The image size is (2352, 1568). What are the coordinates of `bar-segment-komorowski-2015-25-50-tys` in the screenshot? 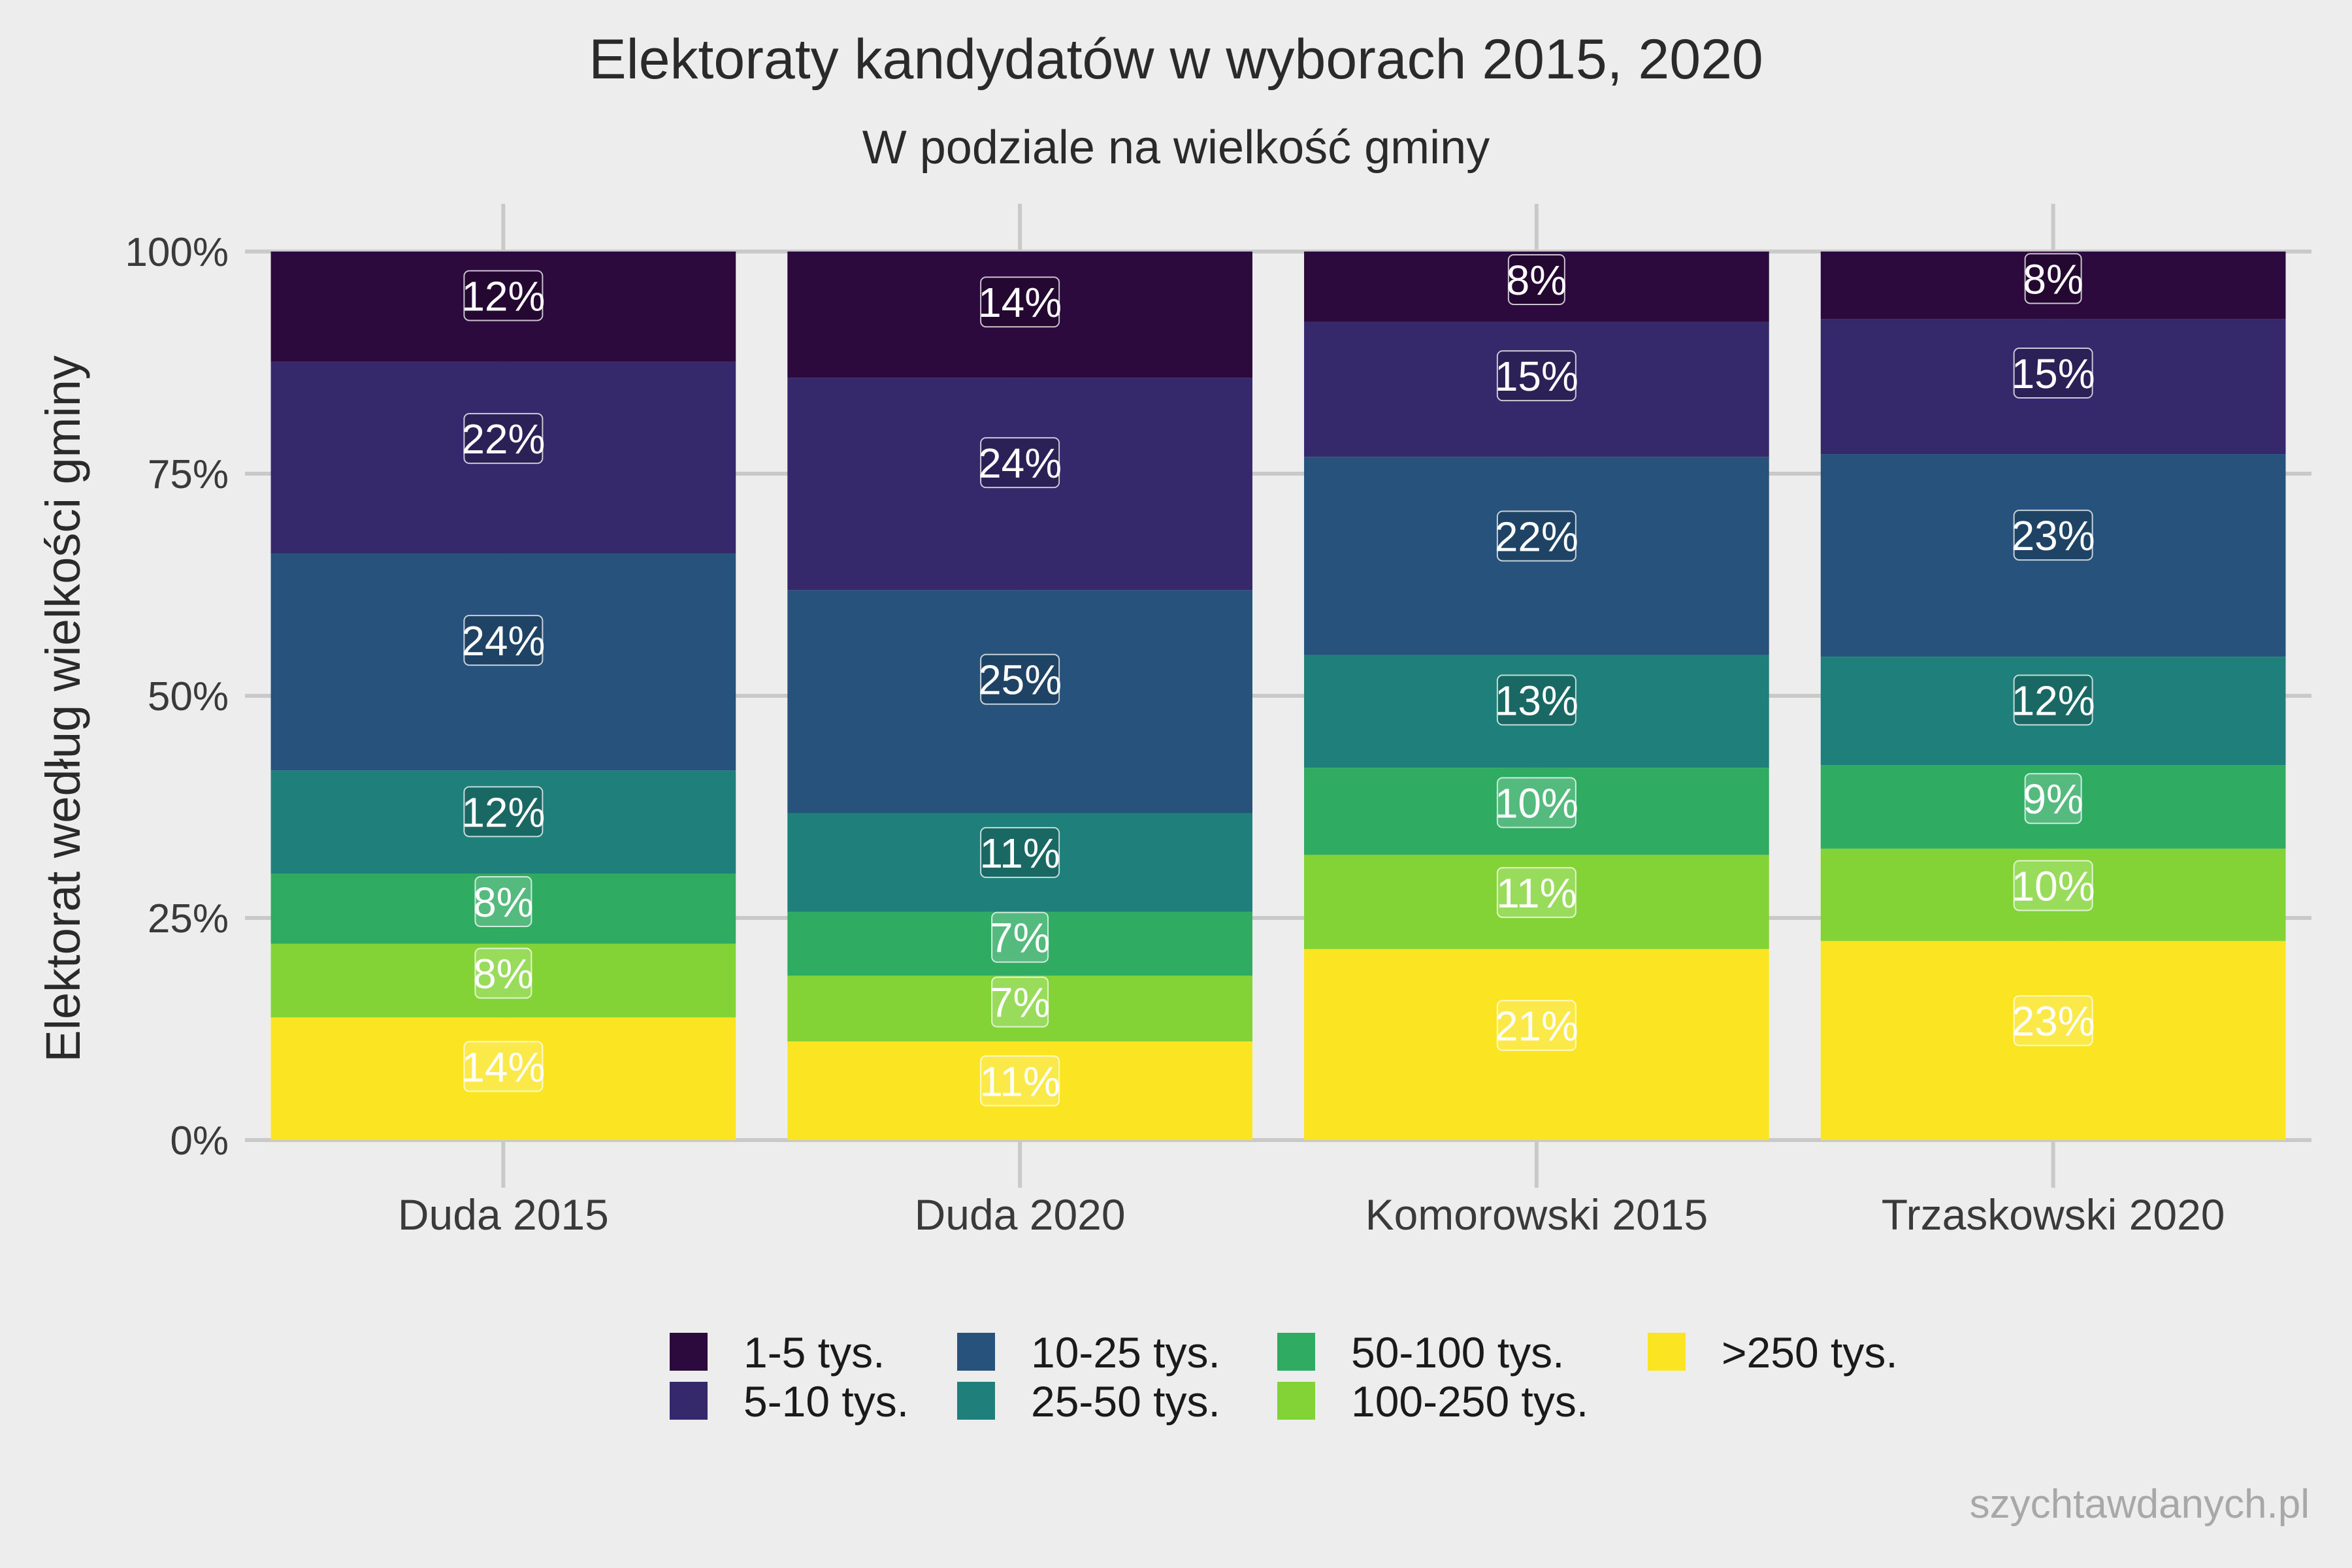 It's located at (1536, 711).